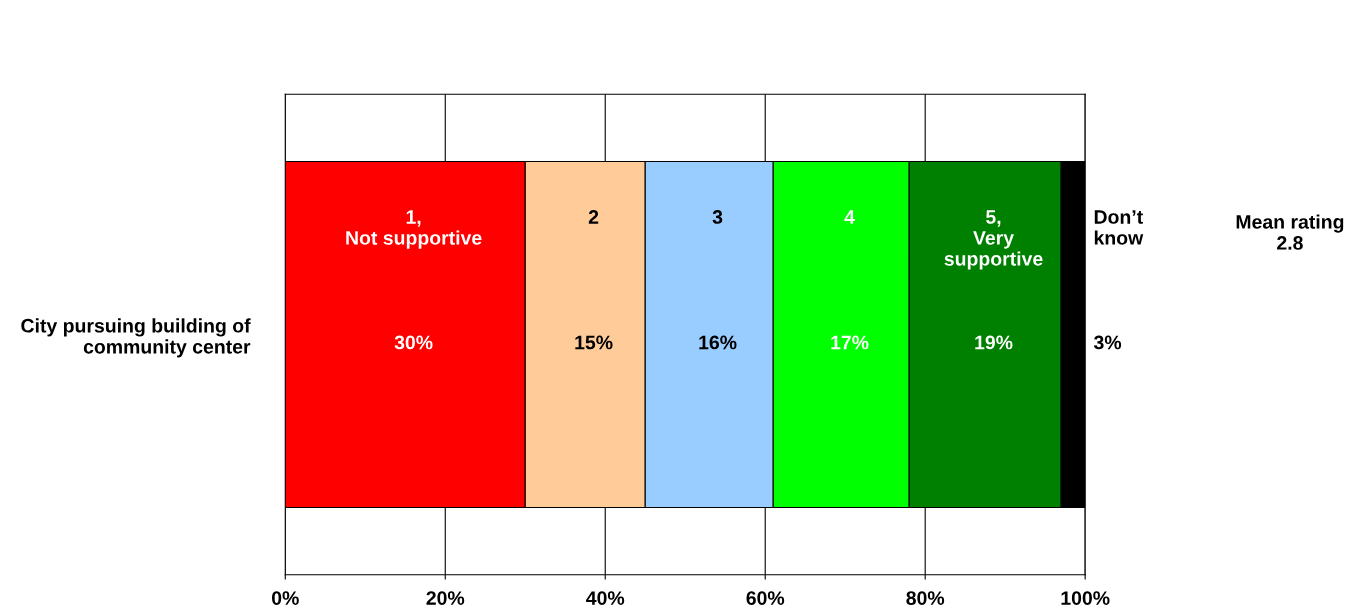  What do you see at coordinates (765, 598) in the screenshot?
I see `x-tick-label: 60%` at bounding box center [765, 598].